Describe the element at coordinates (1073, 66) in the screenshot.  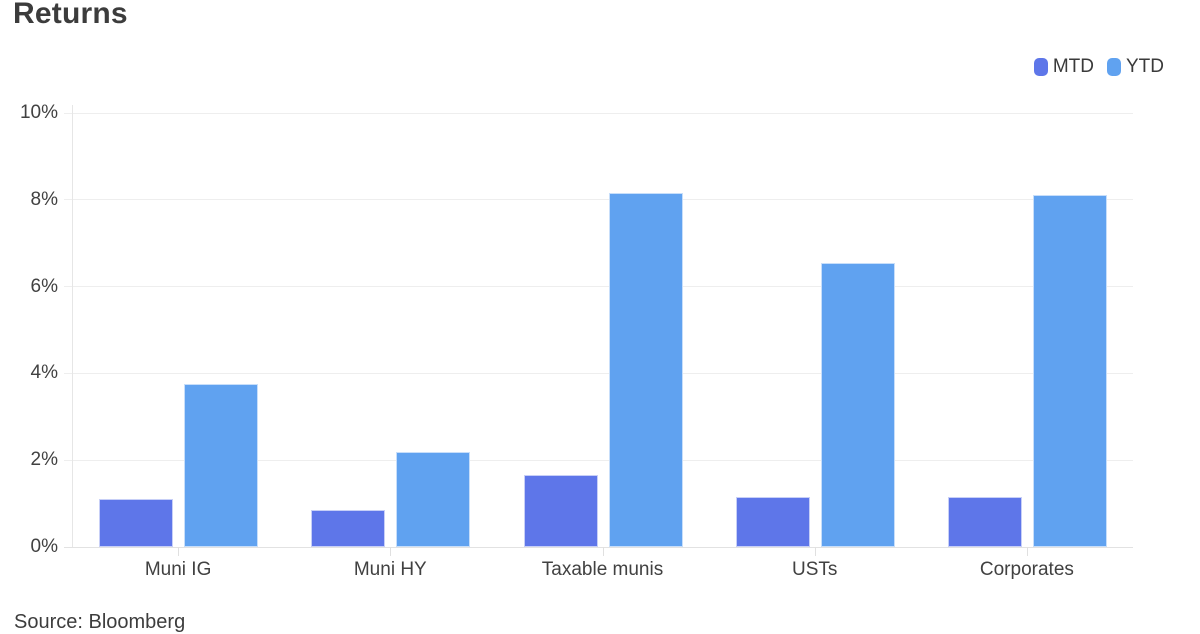
I see `legend-label-mtd: MTD` at that location.